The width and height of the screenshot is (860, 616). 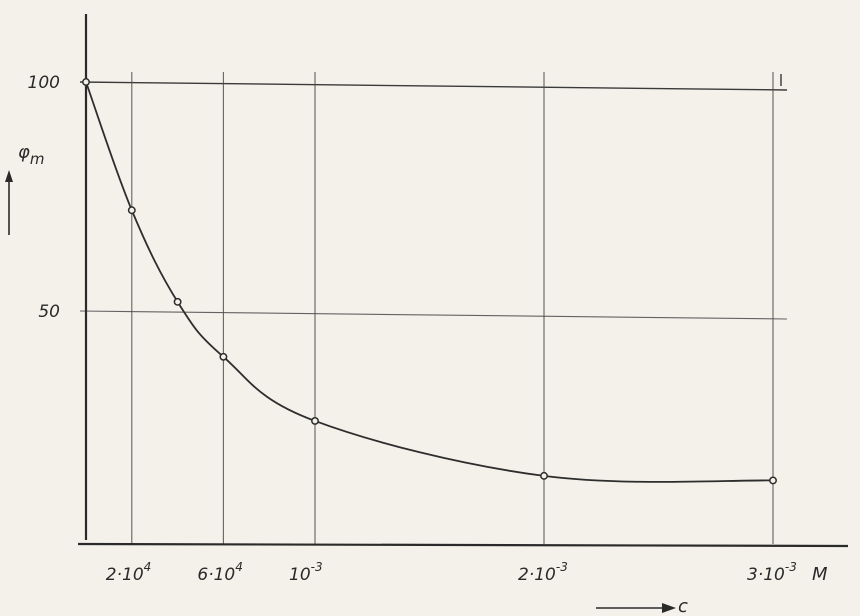 I want to click on x-tick-label: 10-3, so click(x=306, y=572).